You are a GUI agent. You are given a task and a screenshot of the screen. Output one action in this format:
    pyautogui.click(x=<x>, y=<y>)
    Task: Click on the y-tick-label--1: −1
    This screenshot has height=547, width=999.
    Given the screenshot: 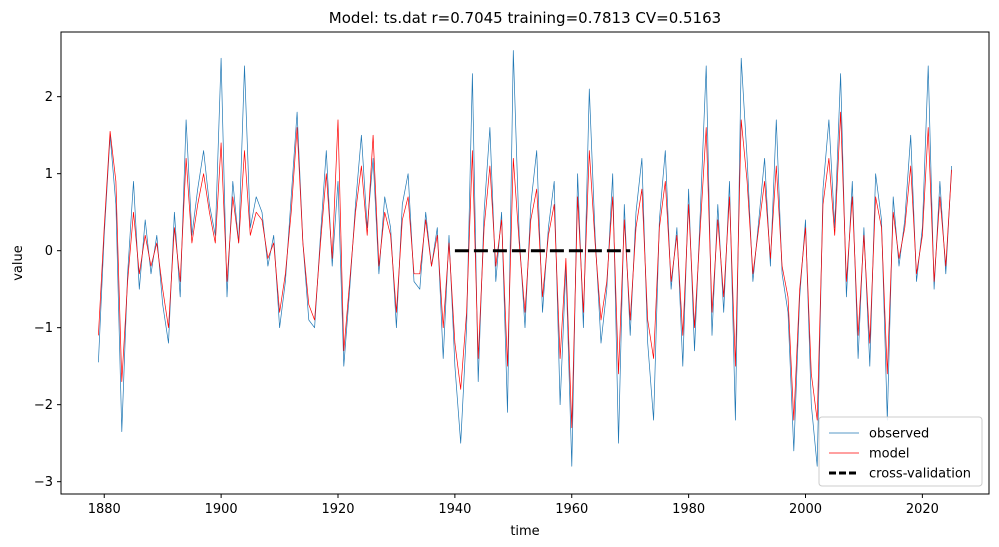 What is the action you would take?
    pyautogui.click(x=43, y=328)
    